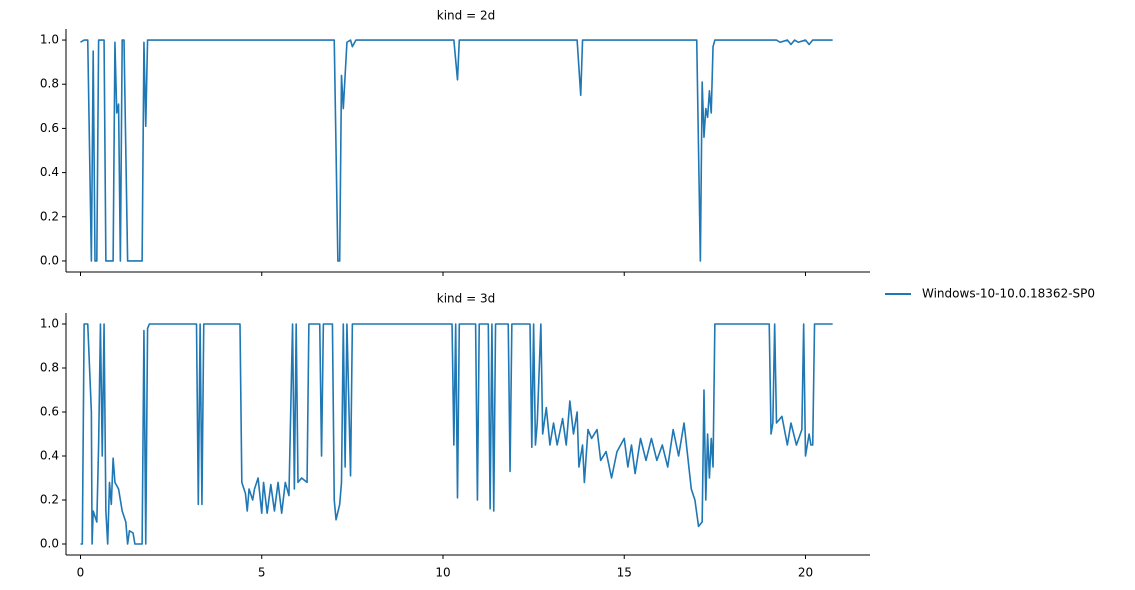  I want to click on x-tick-label: 20, so click(805, 573).